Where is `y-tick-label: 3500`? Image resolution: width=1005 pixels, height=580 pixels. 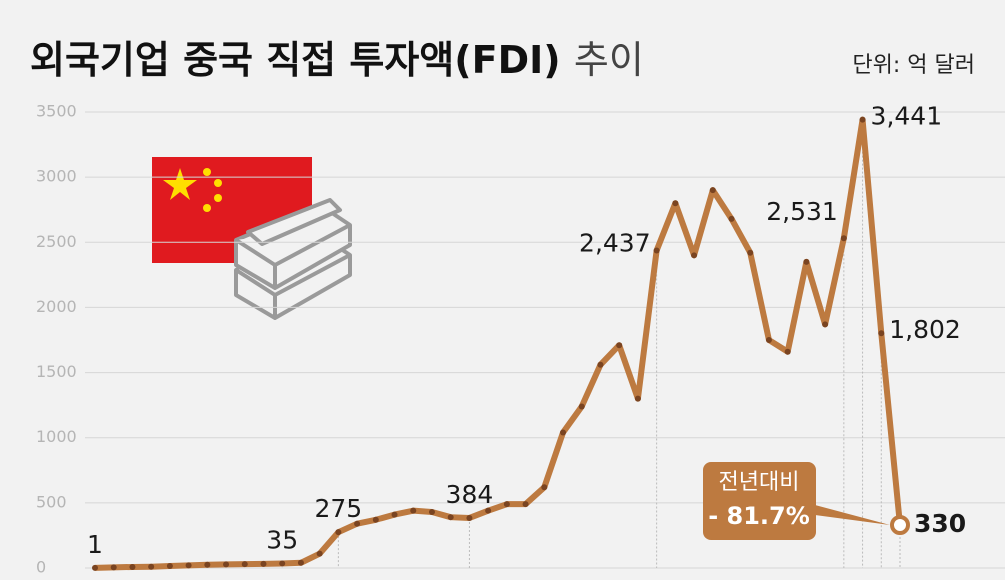 y-tick-label: 3500 is located at coordinates (56, 111).